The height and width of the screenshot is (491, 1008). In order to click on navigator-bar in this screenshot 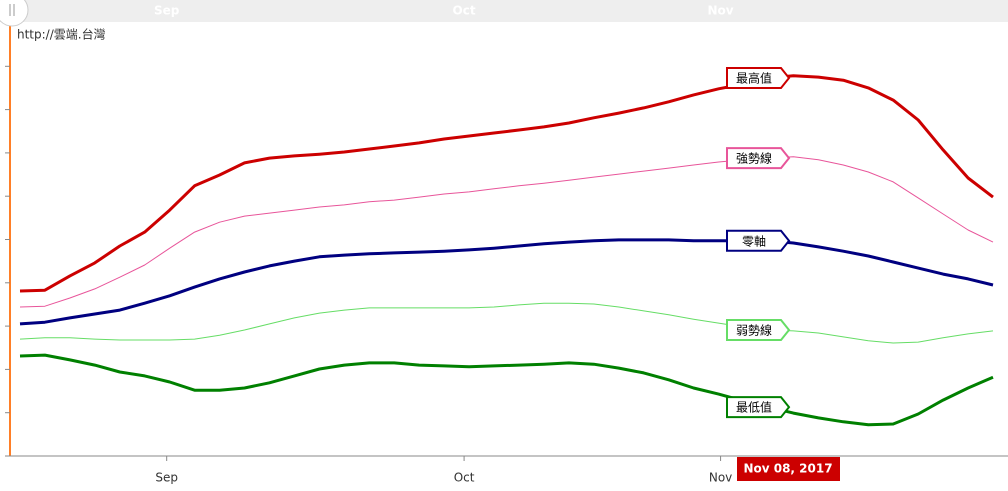, I will do `click(504, 11)`.